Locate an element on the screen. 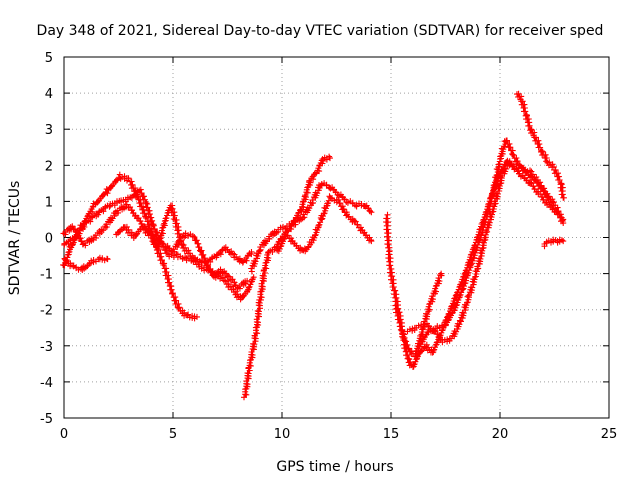 This screenshot has width=640, height=480. y-tick-label: -1 is located at coordinates (46, 275).